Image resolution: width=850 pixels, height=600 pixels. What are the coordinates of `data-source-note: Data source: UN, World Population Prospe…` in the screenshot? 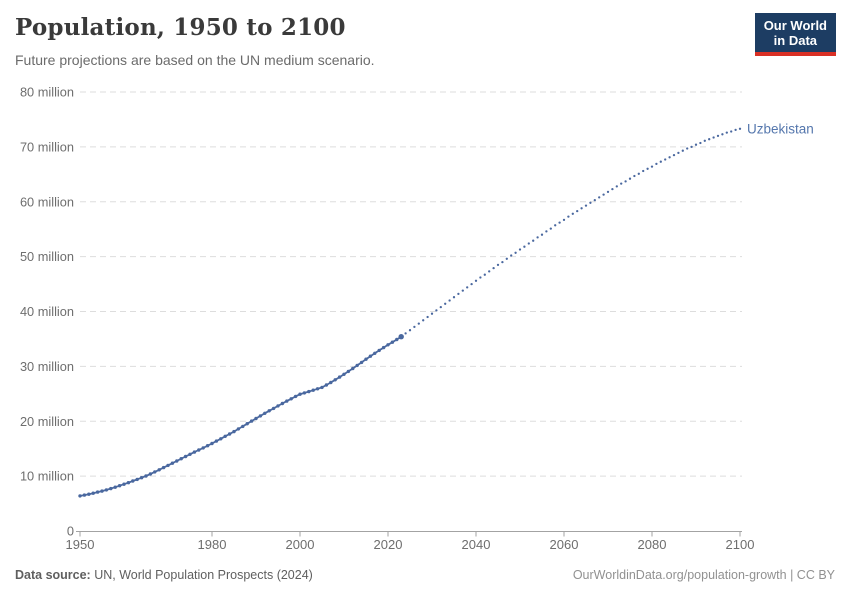 It's located at (164, 575).